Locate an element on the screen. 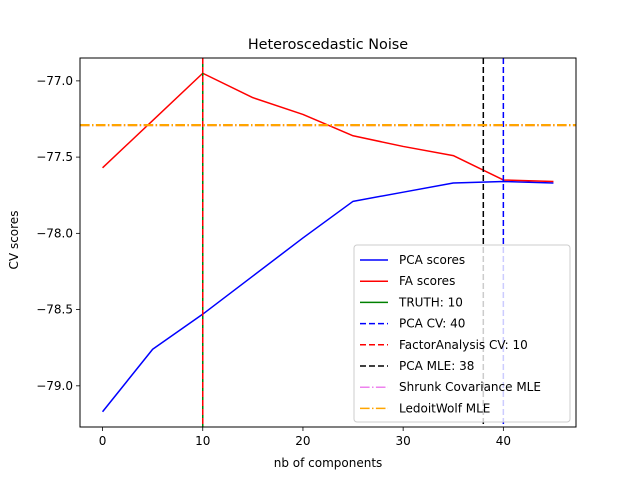  x-tick-label-5: 40 is located at coordinates (503, 441).